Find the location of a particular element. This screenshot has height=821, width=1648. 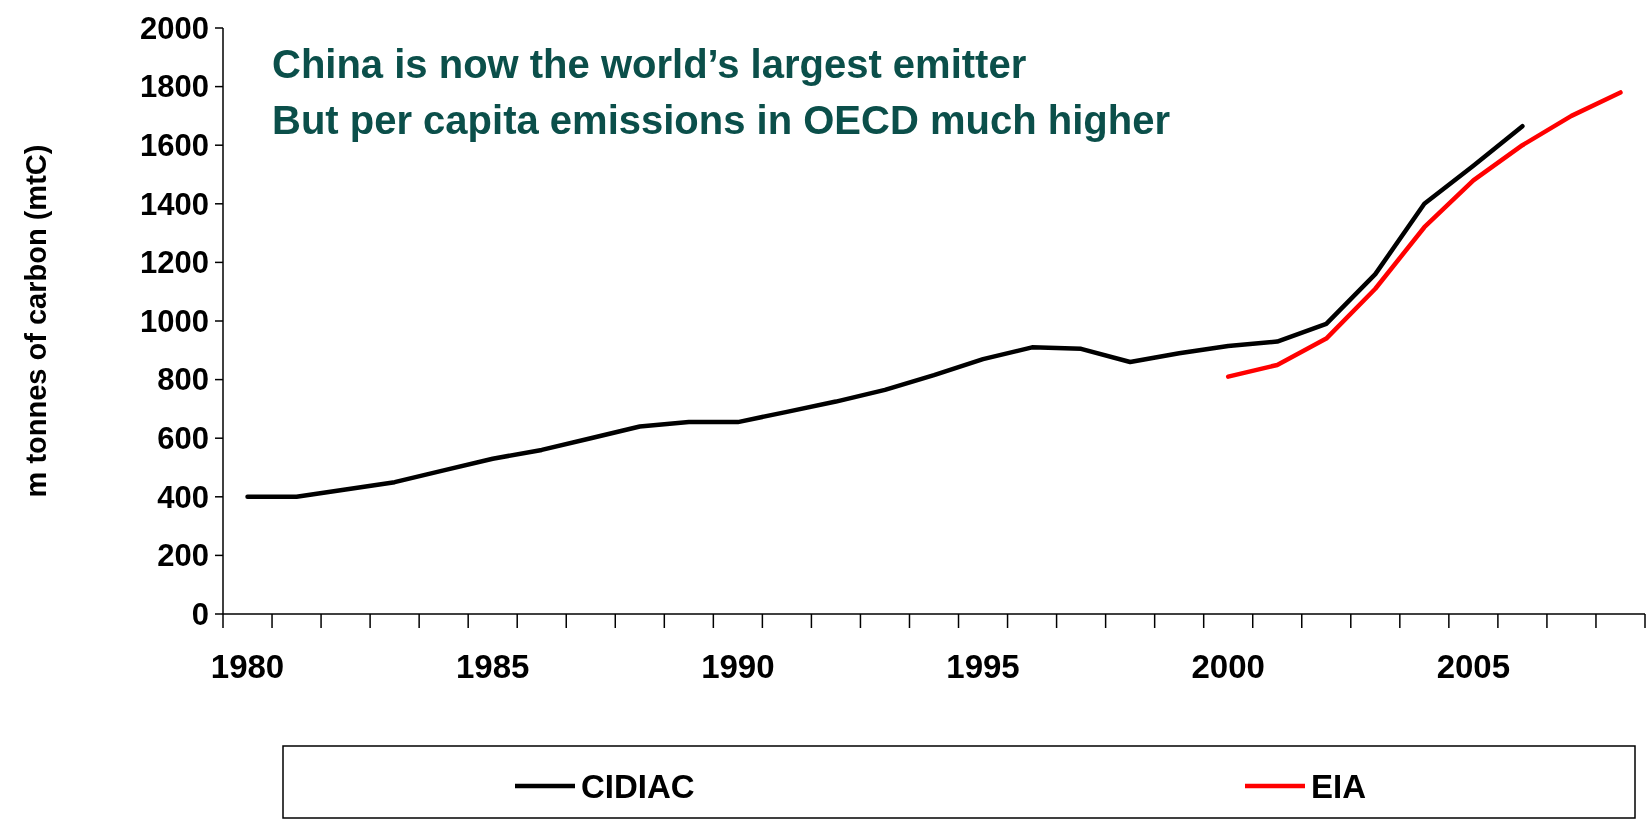

chart-title: China is now the world’s largest emitter is located at coordinates (649, 64).